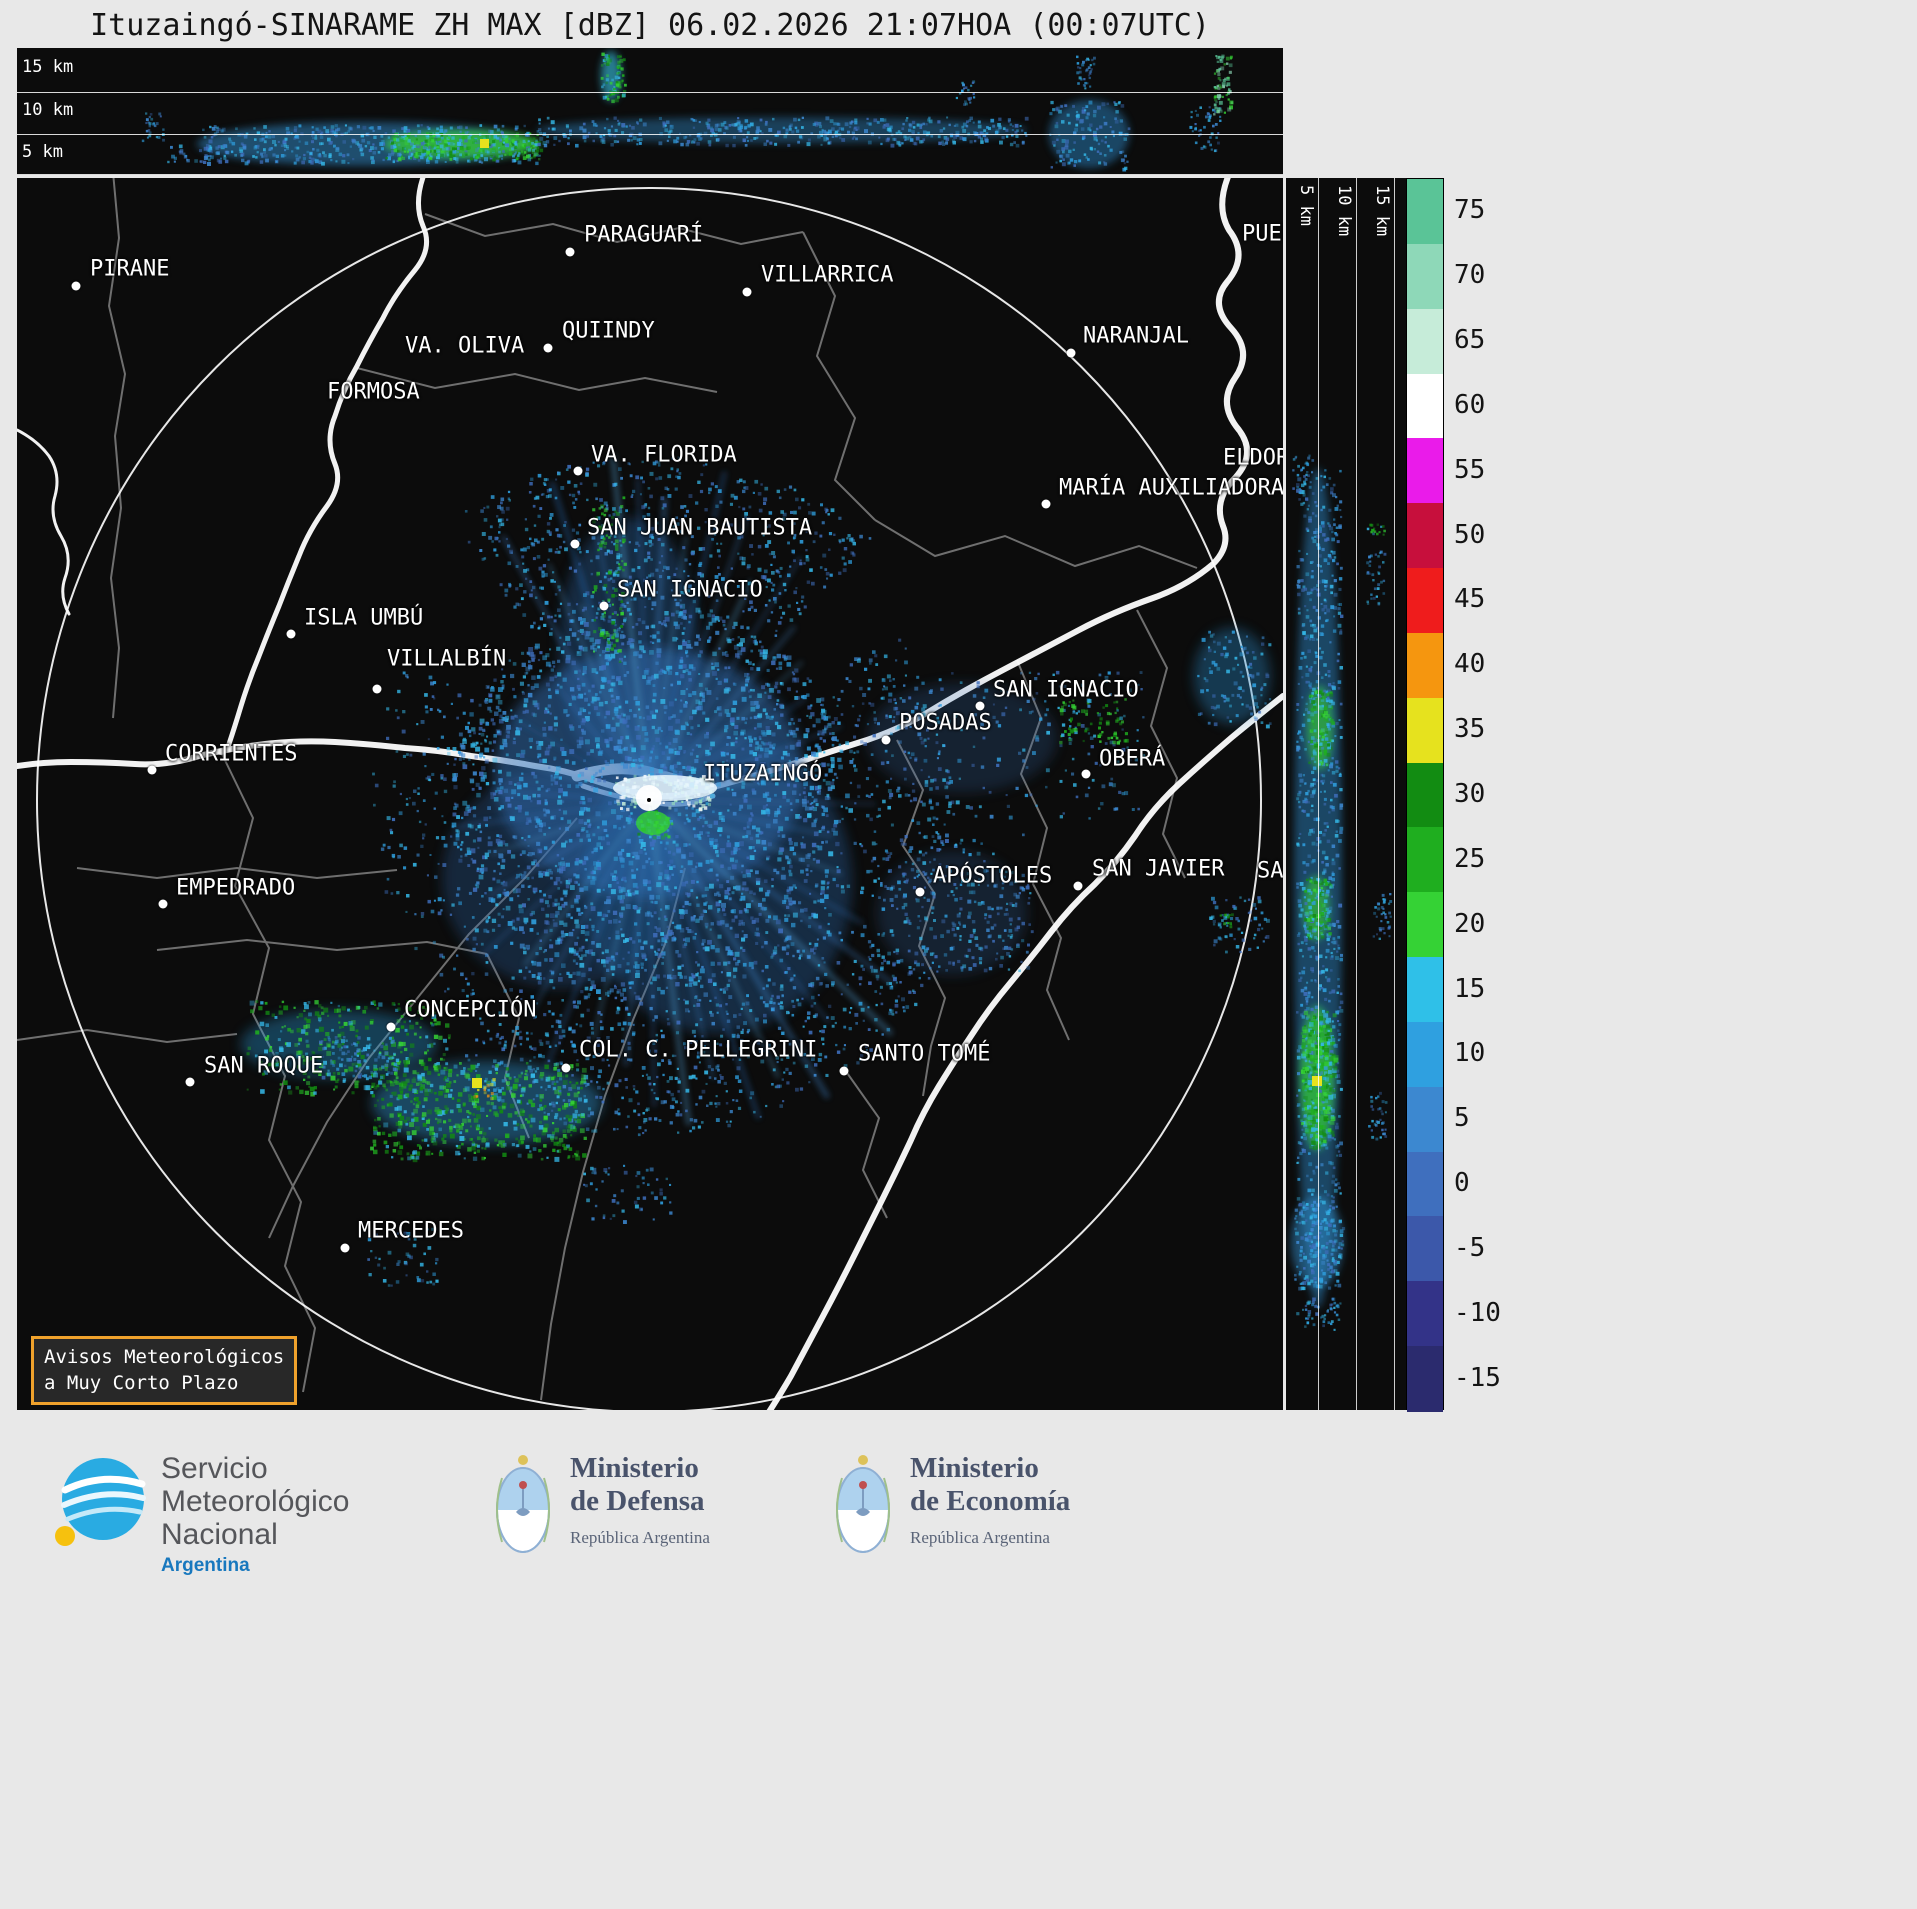  I want to click on hail-core-marker-side, so click(1317, 1081).